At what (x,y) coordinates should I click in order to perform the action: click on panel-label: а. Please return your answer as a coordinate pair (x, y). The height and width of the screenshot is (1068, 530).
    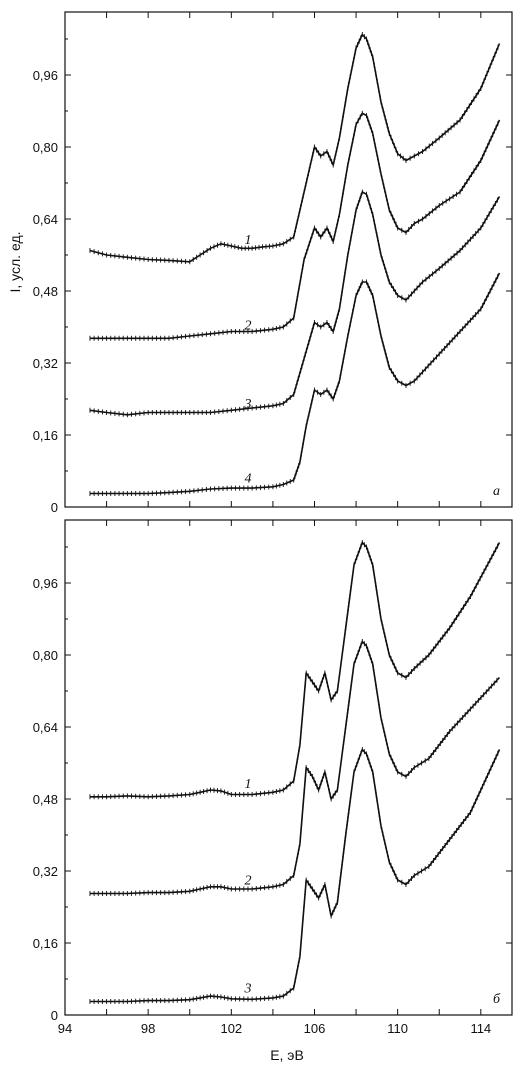
    Looking at the image, I should click on (496, 491).